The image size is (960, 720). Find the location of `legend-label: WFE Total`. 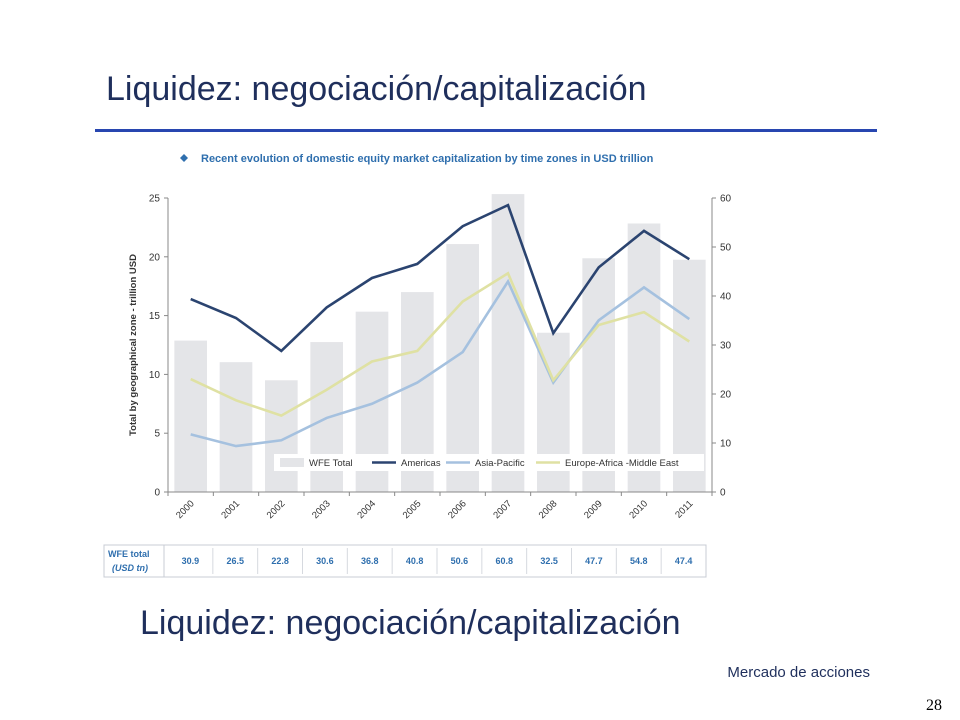

legend-label: WFE Total is located at coordinates (331, 463).